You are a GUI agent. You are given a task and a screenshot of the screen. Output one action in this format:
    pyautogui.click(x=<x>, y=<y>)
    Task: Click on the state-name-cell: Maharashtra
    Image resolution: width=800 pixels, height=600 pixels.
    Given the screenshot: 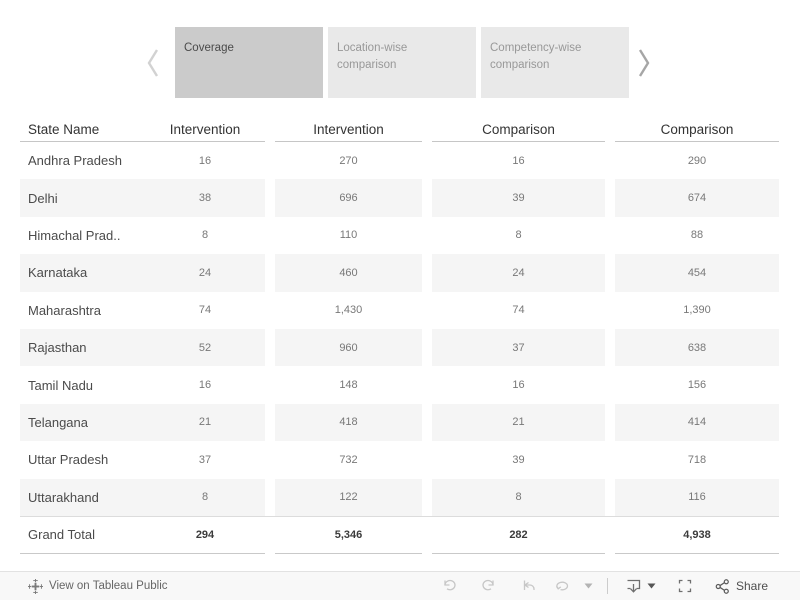 What is the action you would take?
    pyautogui.click(x=64, y=310)
    